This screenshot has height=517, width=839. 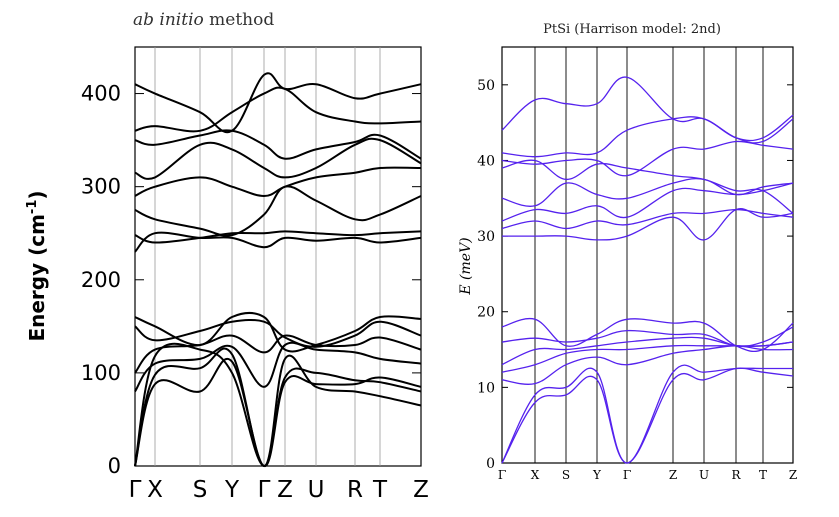 What do you see at coordinates (101, 94) in the screenshot?
I see `y-tick-label: 400` at bounding box center [101, 94].